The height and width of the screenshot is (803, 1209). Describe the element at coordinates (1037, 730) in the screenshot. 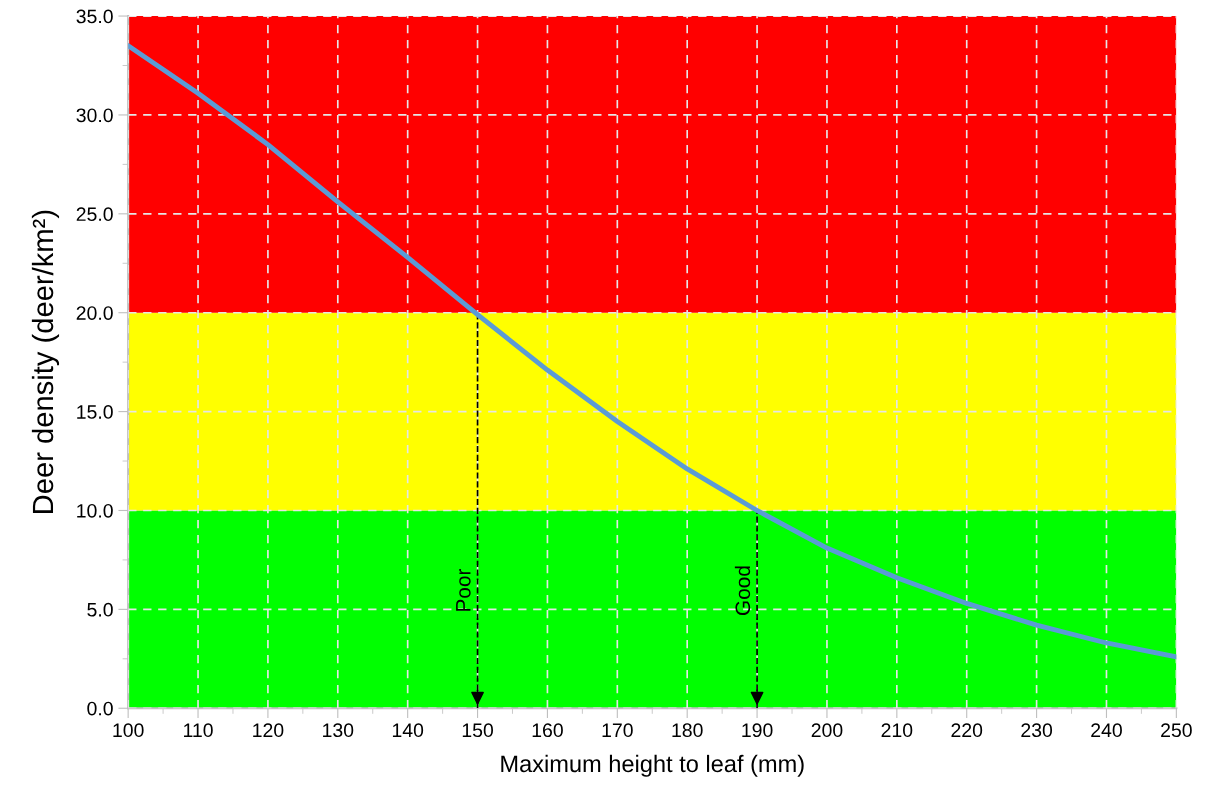

I see `x-tick-label: 230` at that location.